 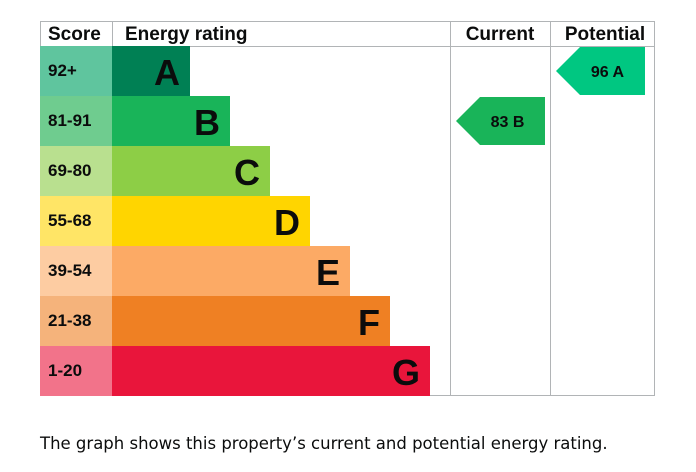 What do you see at coordinates (171, 121) in the screenshot?
I see `band-bar-b` at bounding box center [171, 121].